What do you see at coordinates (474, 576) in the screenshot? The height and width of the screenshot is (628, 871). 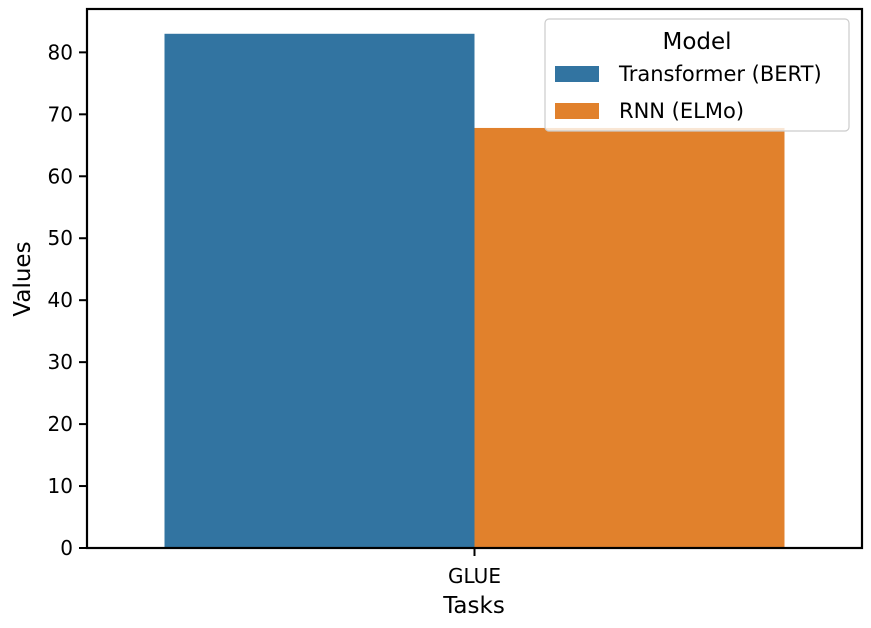 I see `x-tick-label: GLUE` at bounding box center [474, 576].